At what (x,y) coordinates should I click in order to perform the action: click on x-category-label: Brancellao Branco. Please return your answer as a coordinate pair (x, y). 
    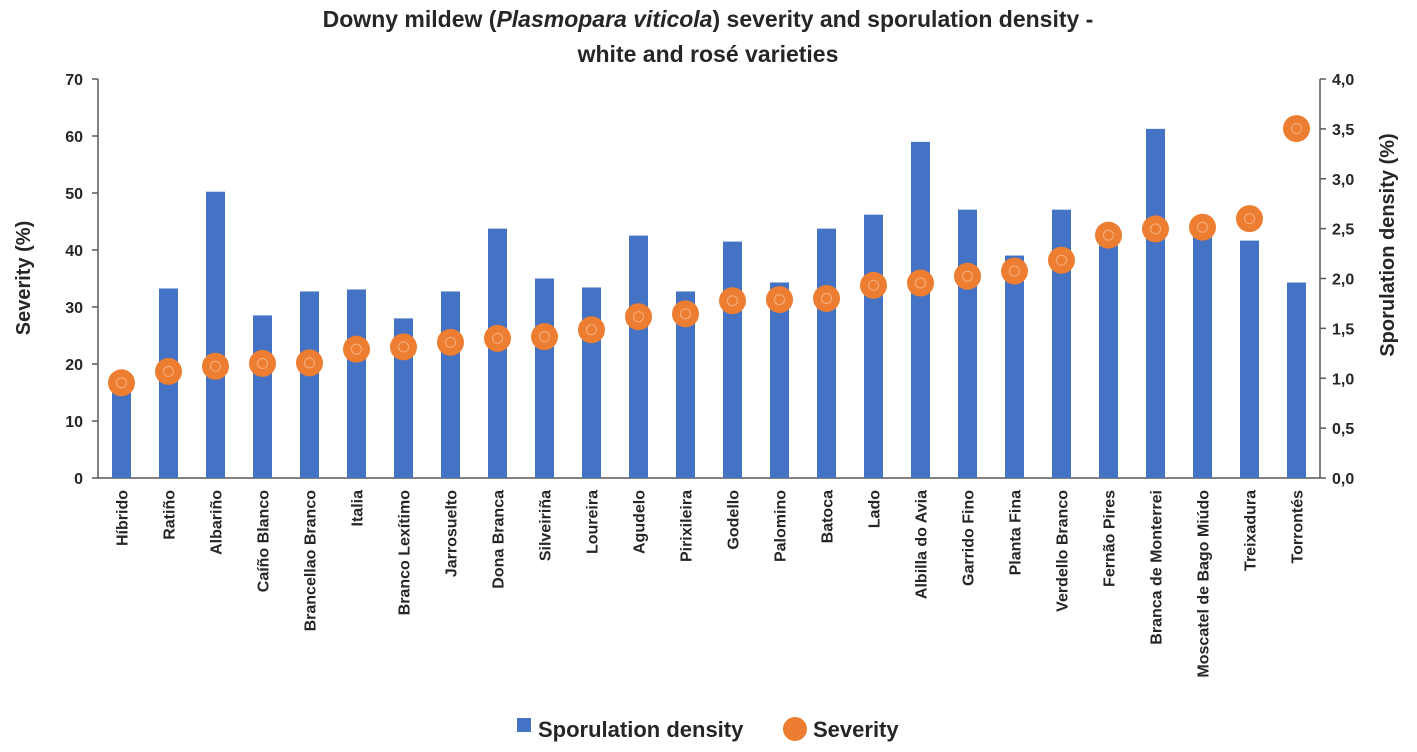
    Looking at the image, I should click on (311, 561).